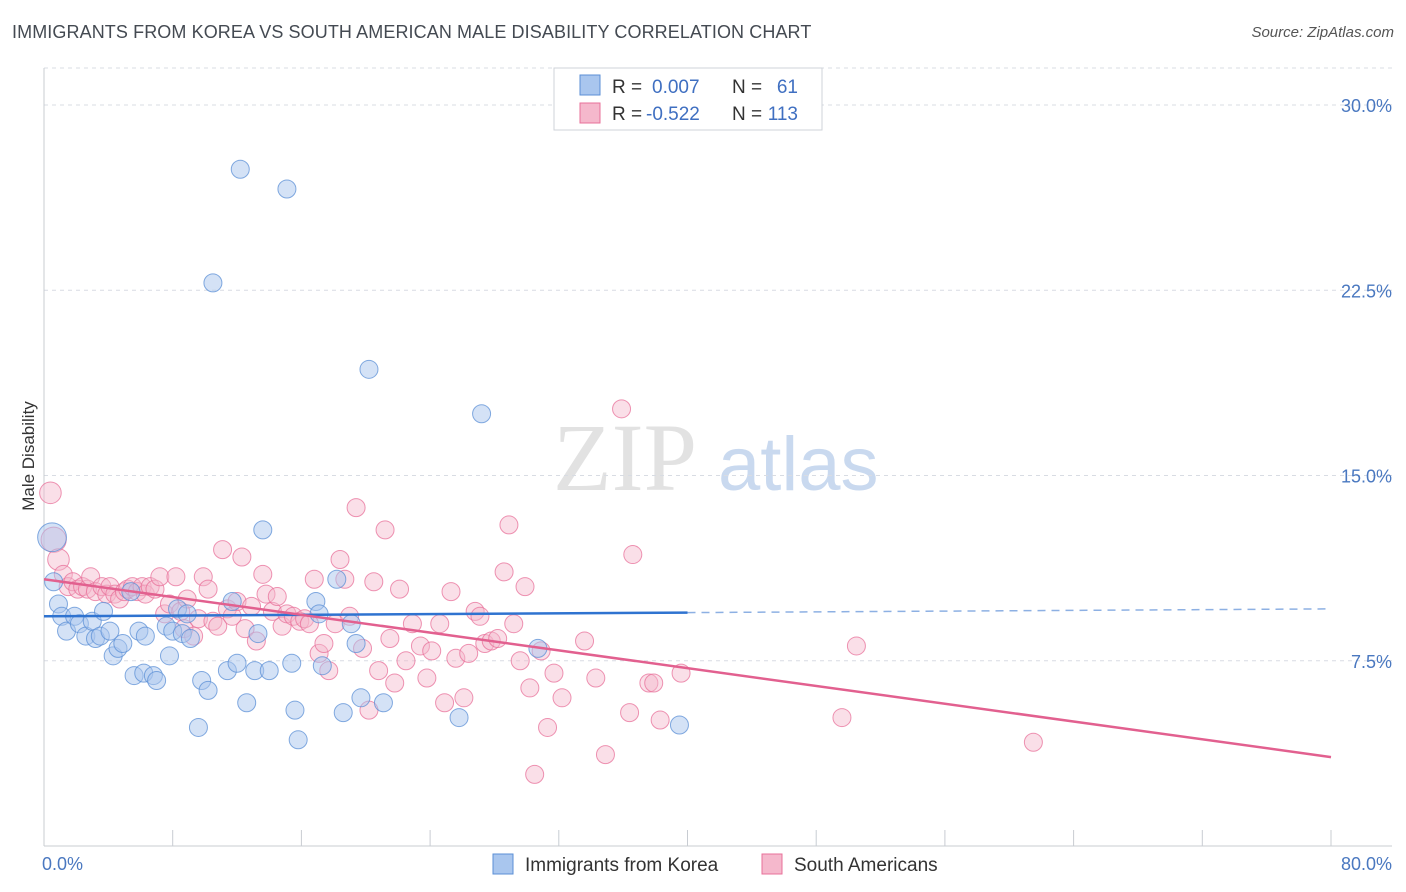 This screenshot has width=1406, height=892. I want to click on bottom-legend-swatch-korea, so click(503, 864).